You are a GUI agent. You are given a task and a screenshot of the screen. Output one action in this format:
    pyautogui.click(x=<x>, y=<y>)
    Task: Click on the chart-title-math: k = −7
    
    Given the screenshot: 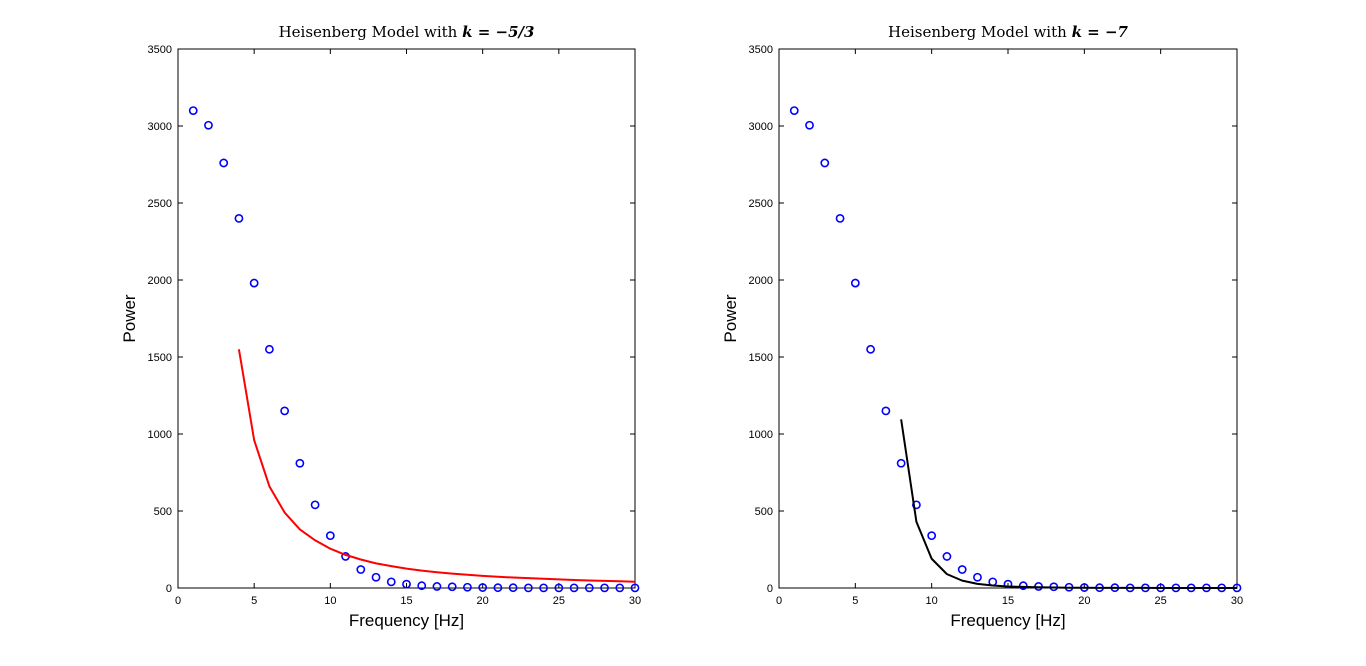 What is the action you would take?
    pyautogui.click(x=1100, y=32)
    